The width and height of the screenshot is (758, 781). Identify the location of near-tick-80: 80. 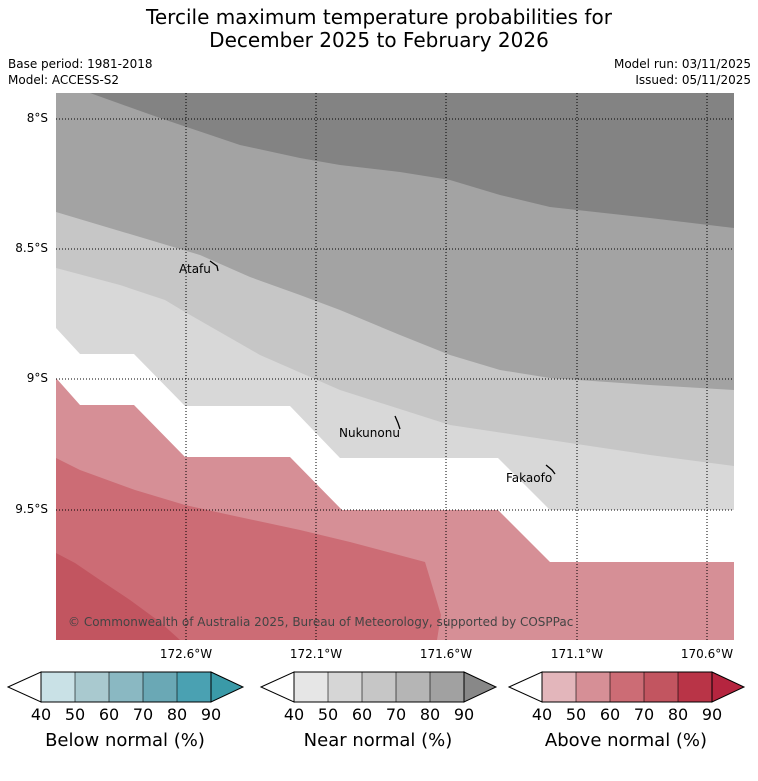
(430, 714).